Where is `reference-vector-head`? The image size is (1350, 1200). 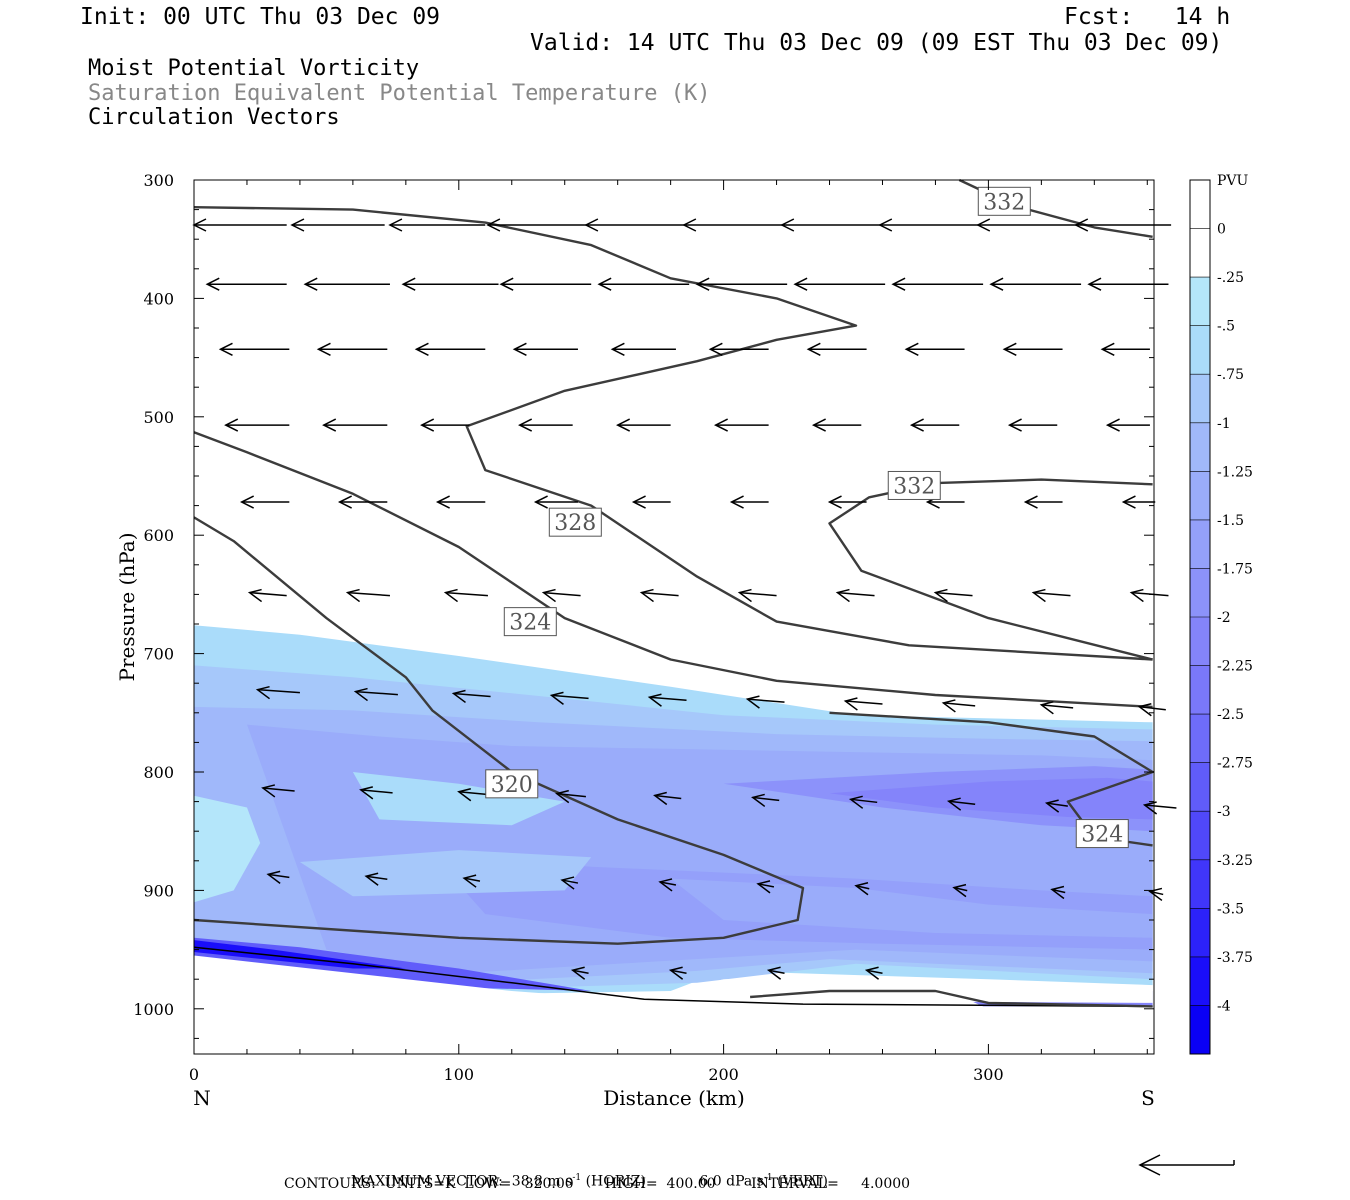 reference-vector-head is located at coordinates (1149, 1165).